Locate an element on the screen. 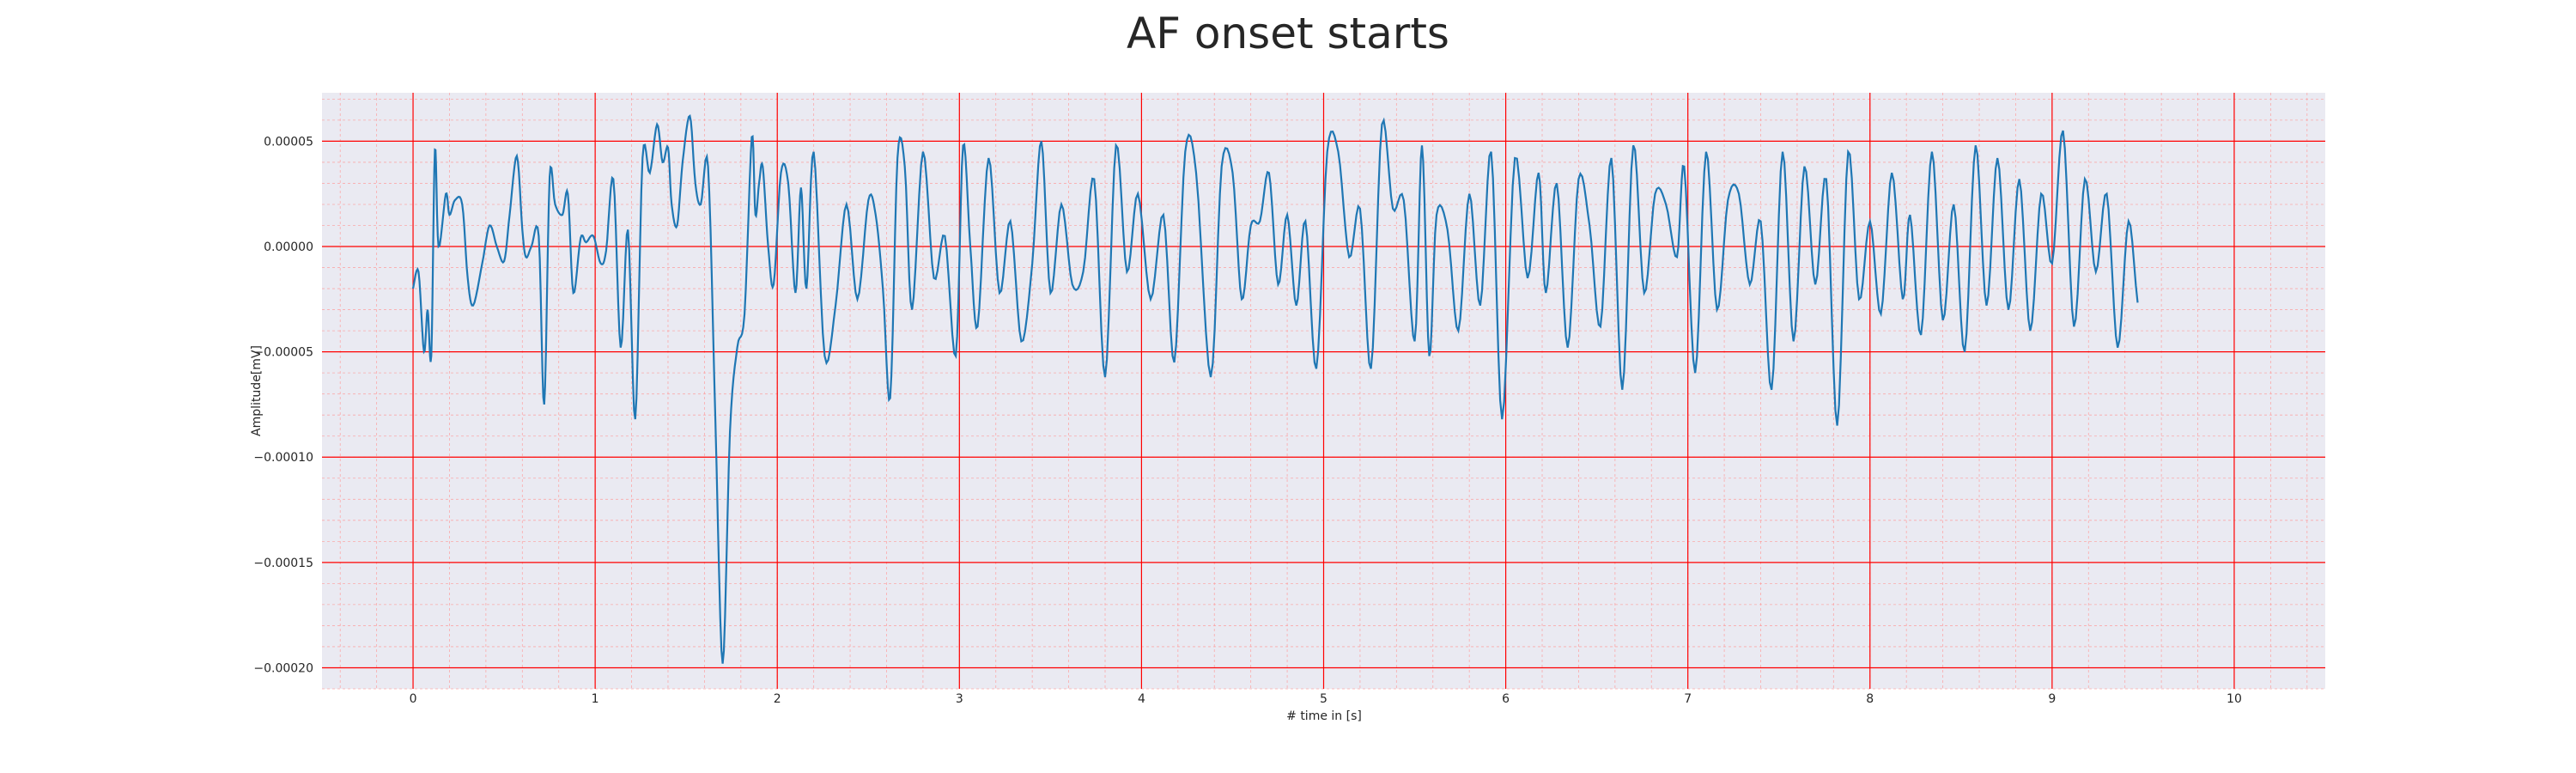  y-tick-label: −0.00015 is located at coordinates (283, 563).